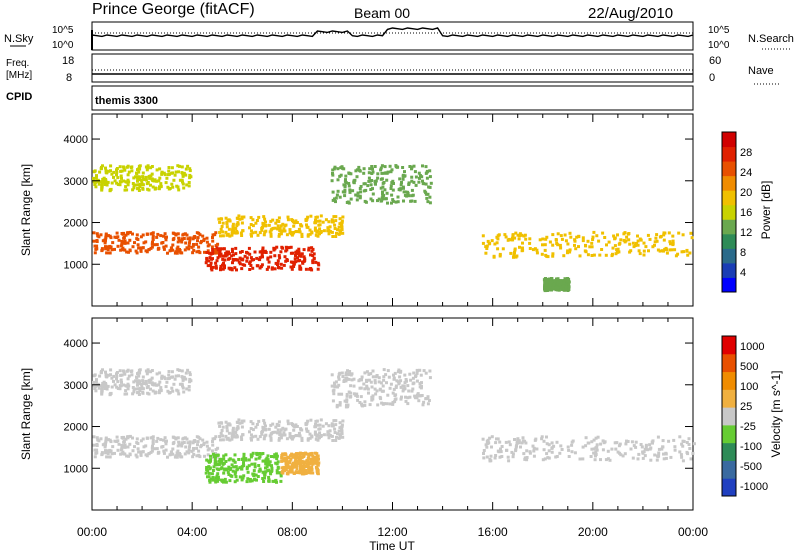  I want to click on colorbar-swatch, so click(729, 241).